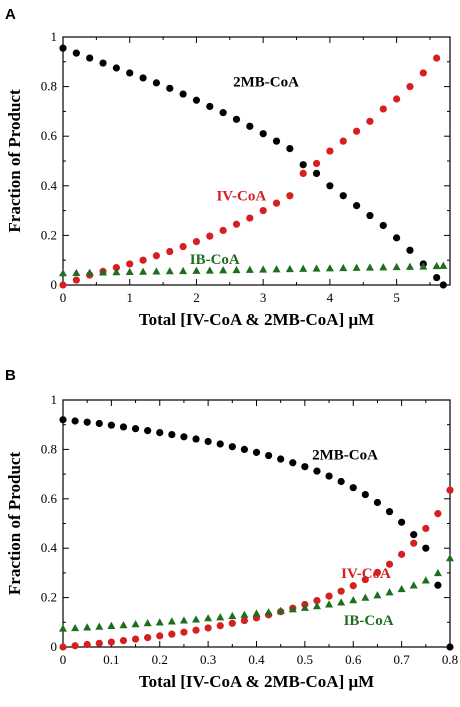 The image size is (460, 707). What do you see at coordinates (49, 185) in the screenshot?
I see `panel-a-y-tick-label: 0.4` at bounding box center [49, 185].